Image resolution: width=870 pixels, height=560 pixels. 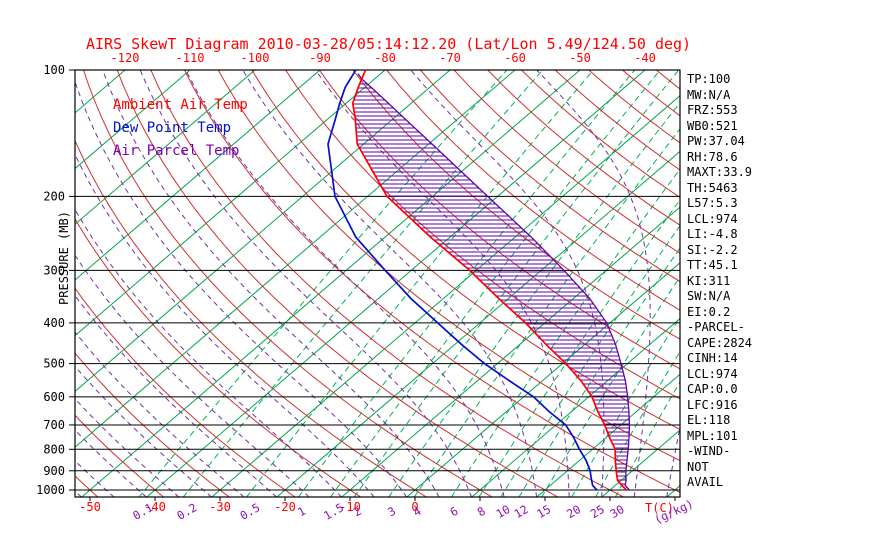 What do you see at coordinates (180, 105) in the screenshot?
I see `legend-ambient-air-temp: Ambient Air Temp` at bounding box center [180, 105].